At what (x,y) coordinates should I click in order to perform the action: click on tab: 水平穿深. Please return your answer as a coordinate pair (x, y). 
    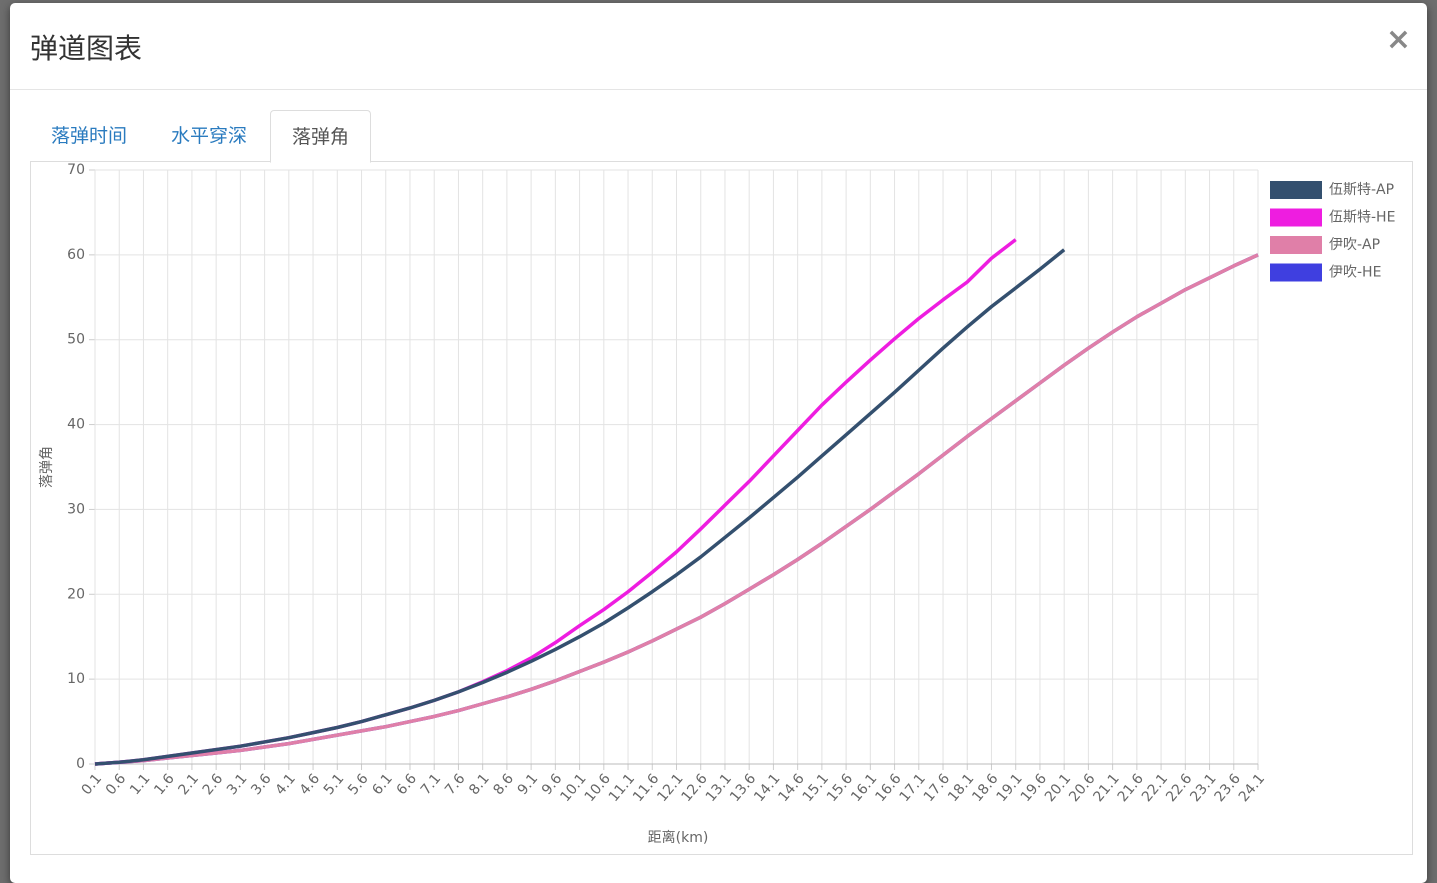
    Looking at the image, I should click on (209, 136).